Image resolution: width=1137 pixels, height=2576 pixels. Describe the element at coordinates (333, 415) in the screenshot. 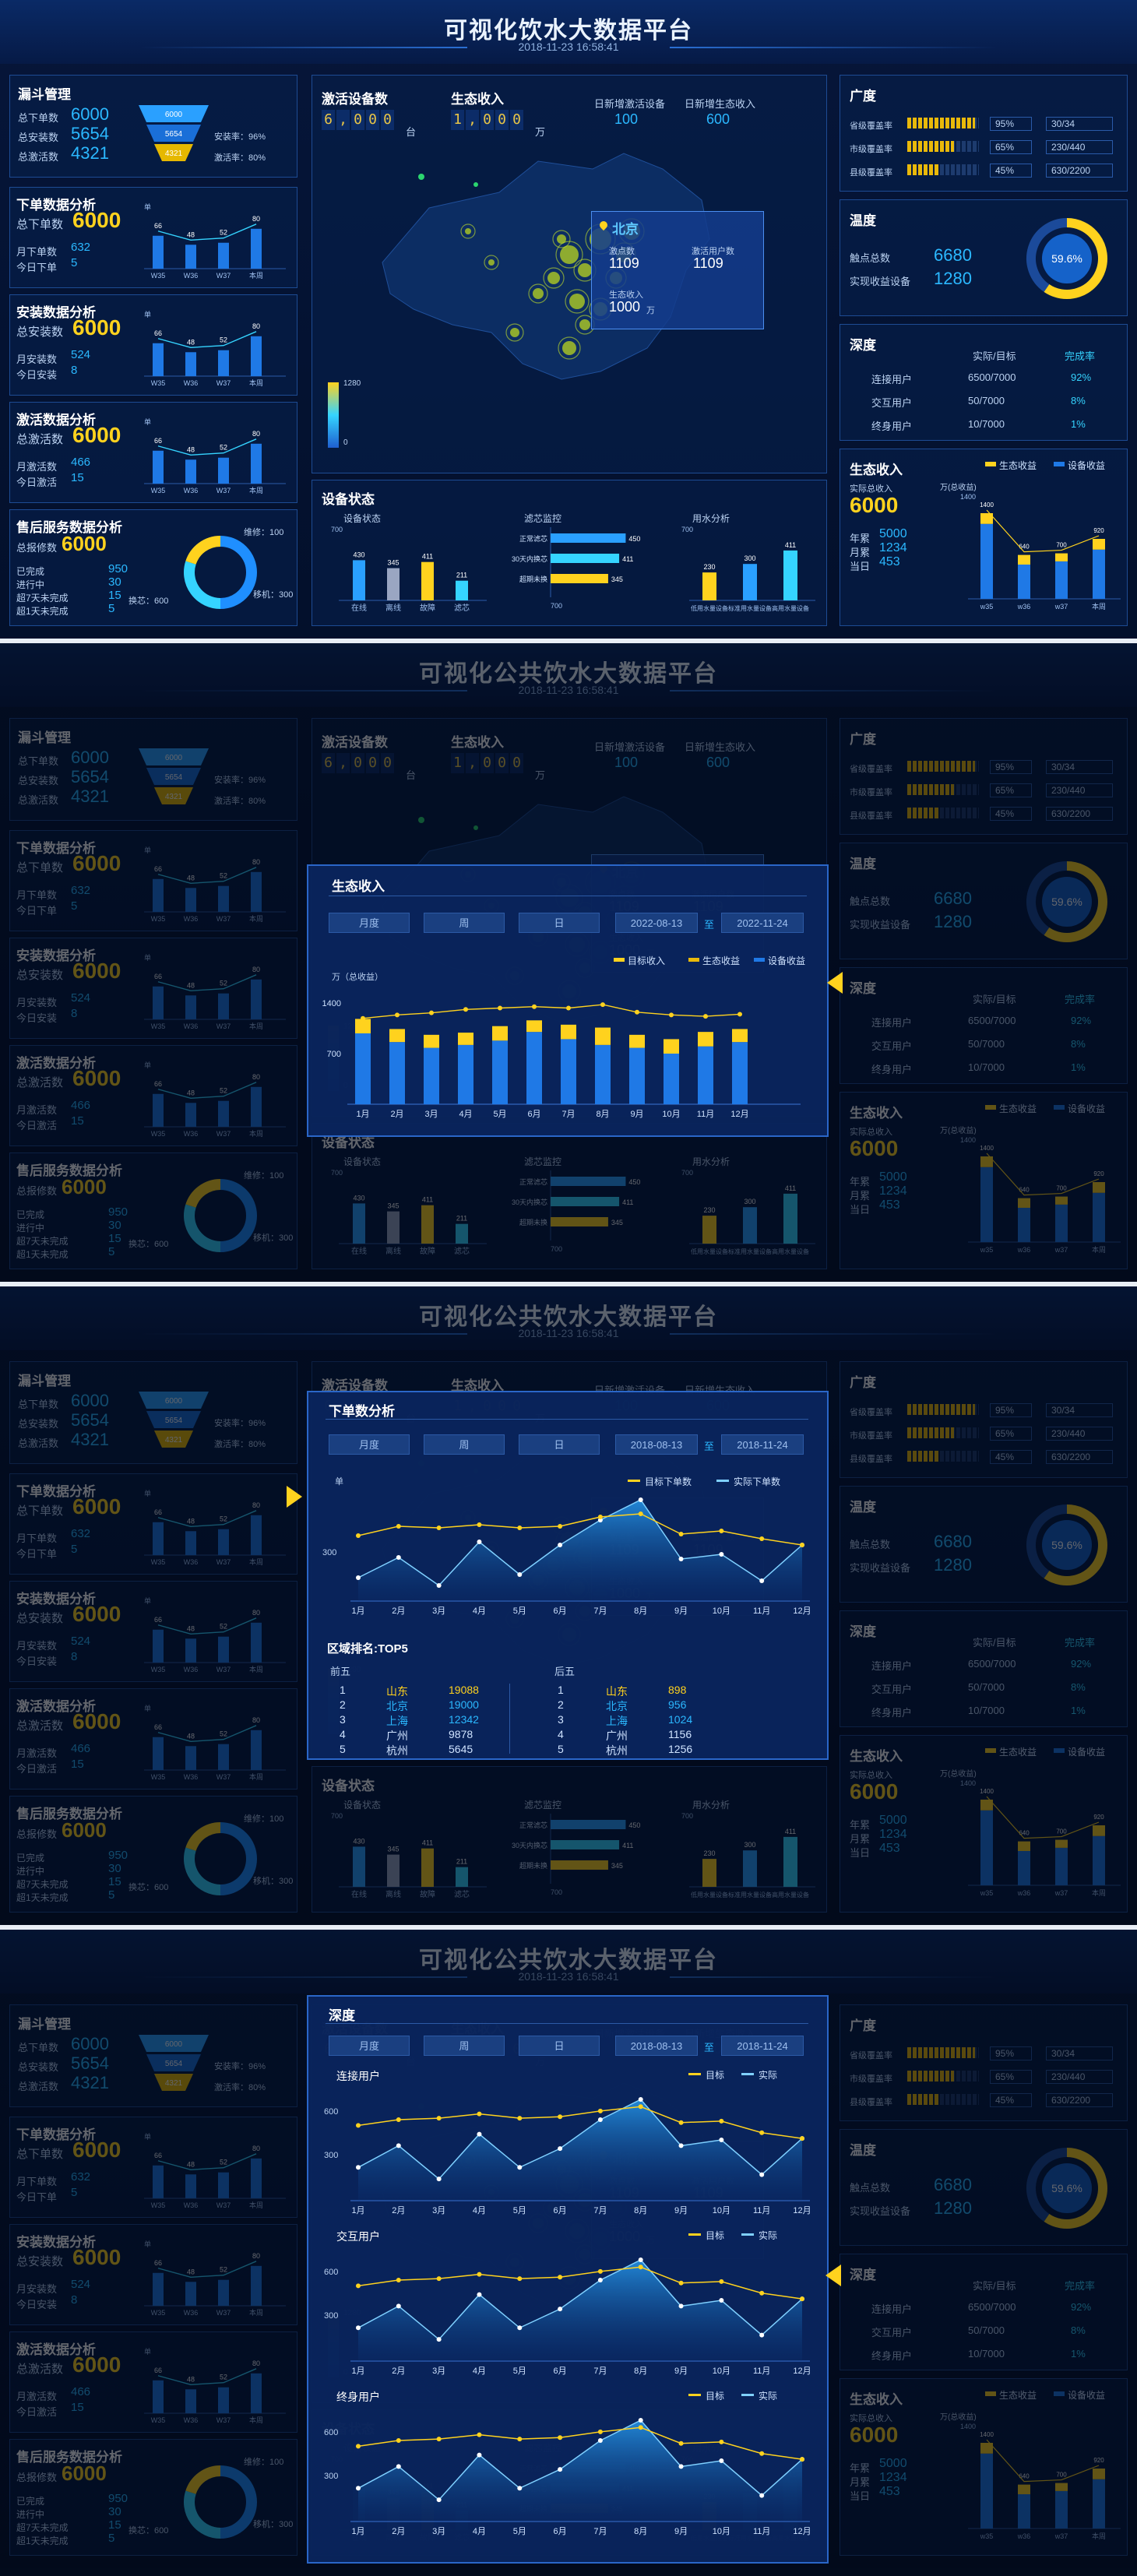

I see `map-scale-bar` at that location.